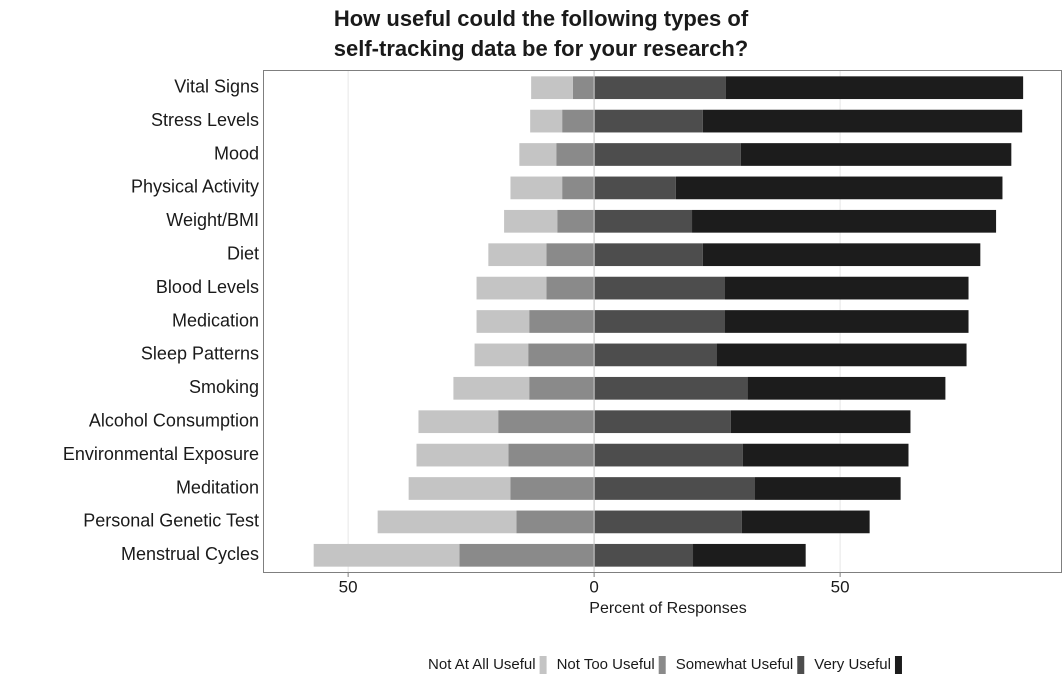  I want to click on y-tick-label: Mood, so click(236, 153).